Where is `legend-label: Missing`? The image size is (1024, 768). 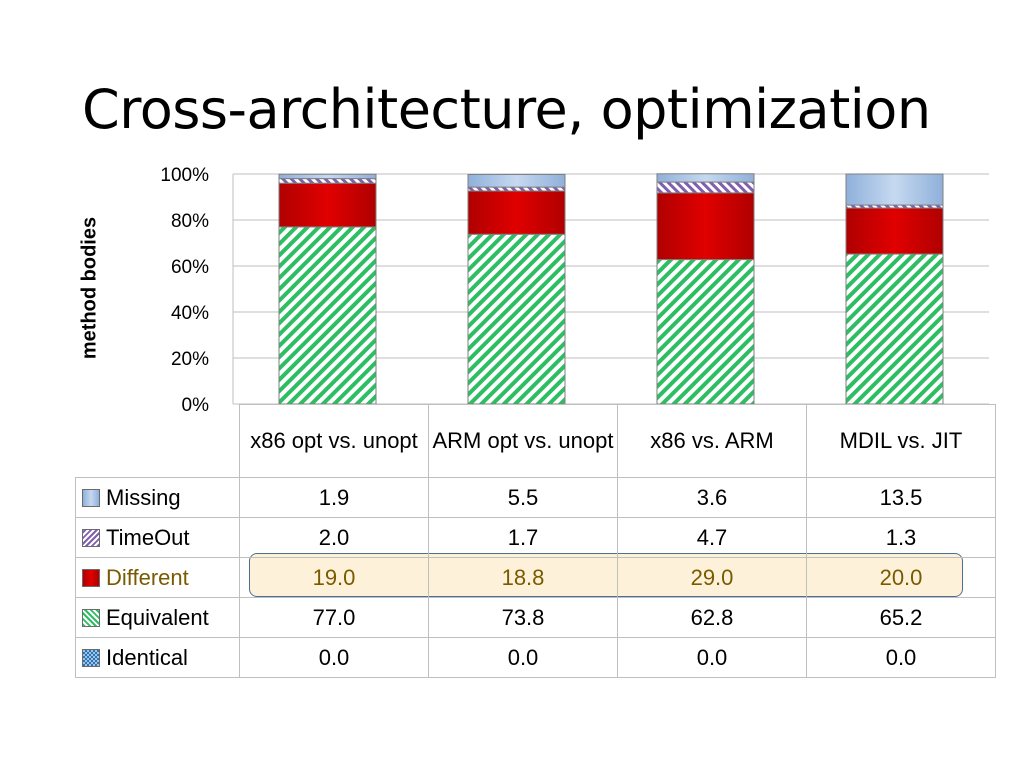
legend-label: Missing is located at coordinates (143, 497).